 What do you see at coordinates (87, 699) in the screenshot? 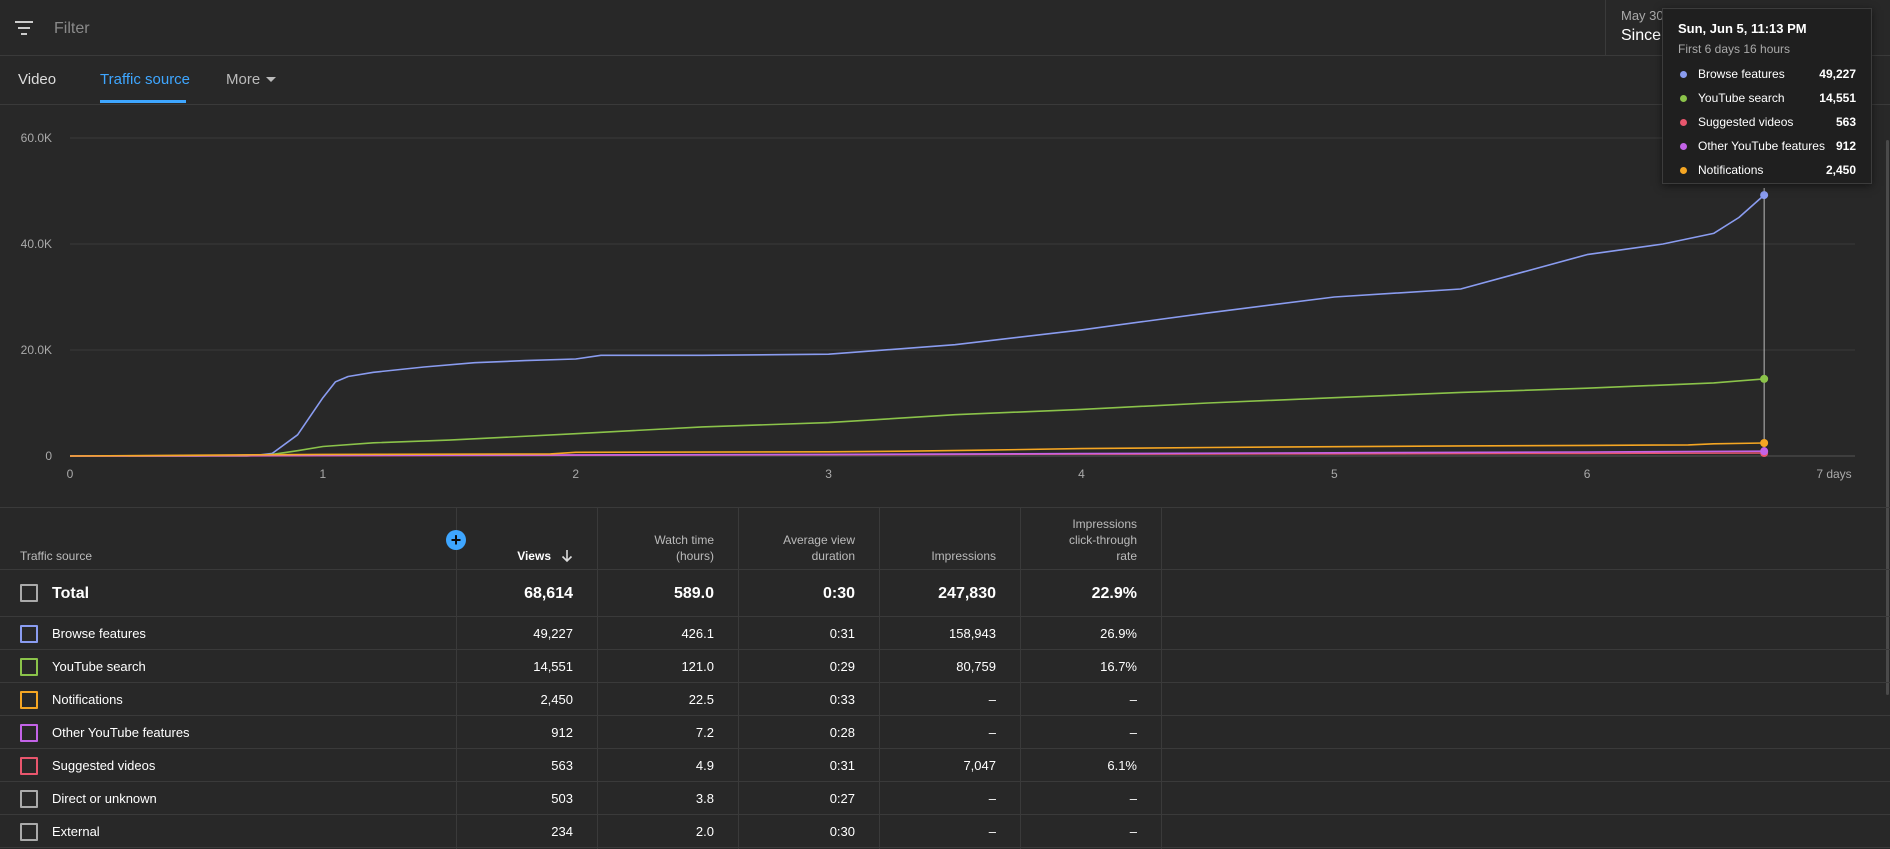
I see `row-name: Notifications` at bounding box center [87, 699].